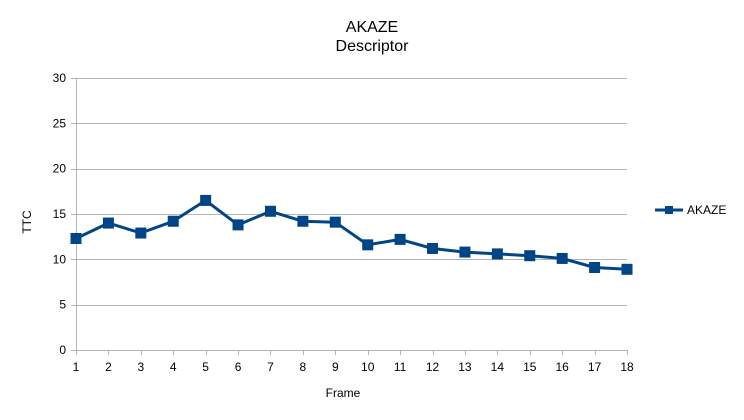 Image resolution: width=744 pixels, height=420 pixels. I want to click on chart-subtitle: Descriptor, so click(372, 46).